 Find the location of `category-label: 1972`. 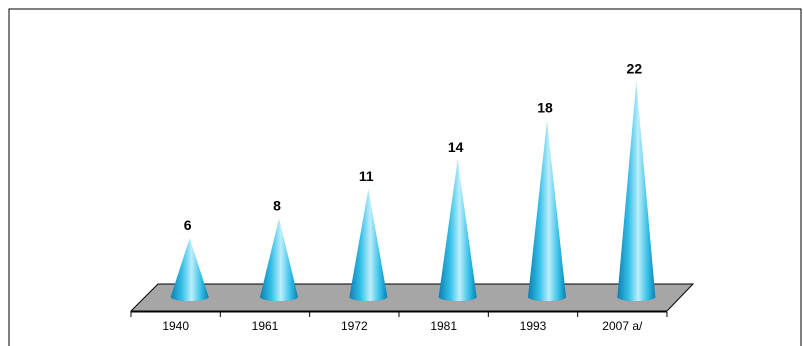

category-label: 1972 is located at coordinates (354, 326).